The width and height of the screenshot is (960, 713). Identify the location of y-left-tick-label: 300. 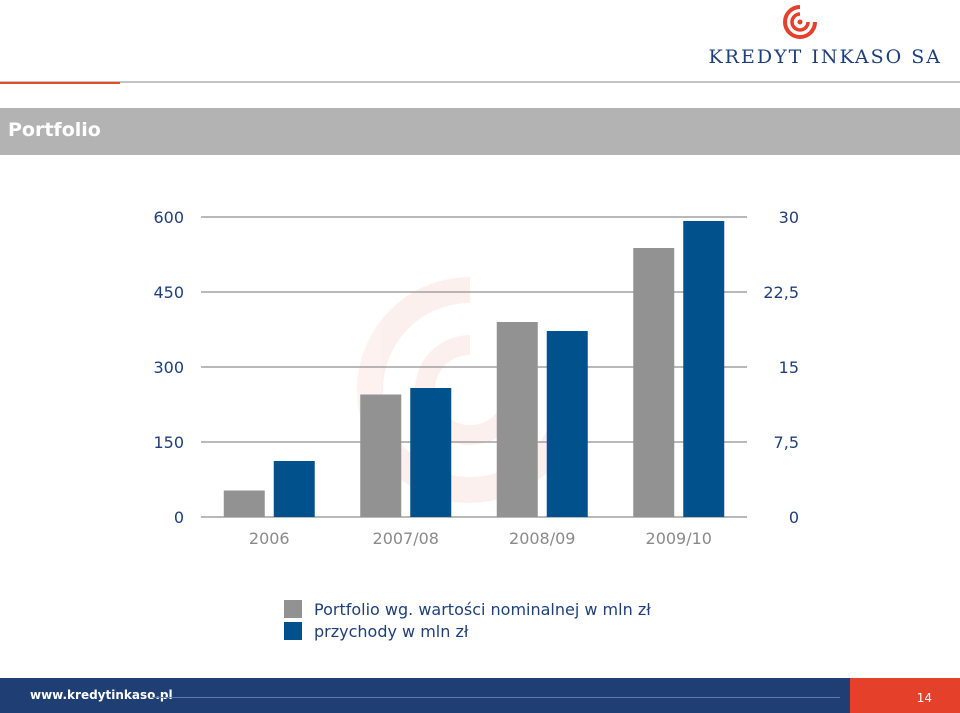
(168, 367).